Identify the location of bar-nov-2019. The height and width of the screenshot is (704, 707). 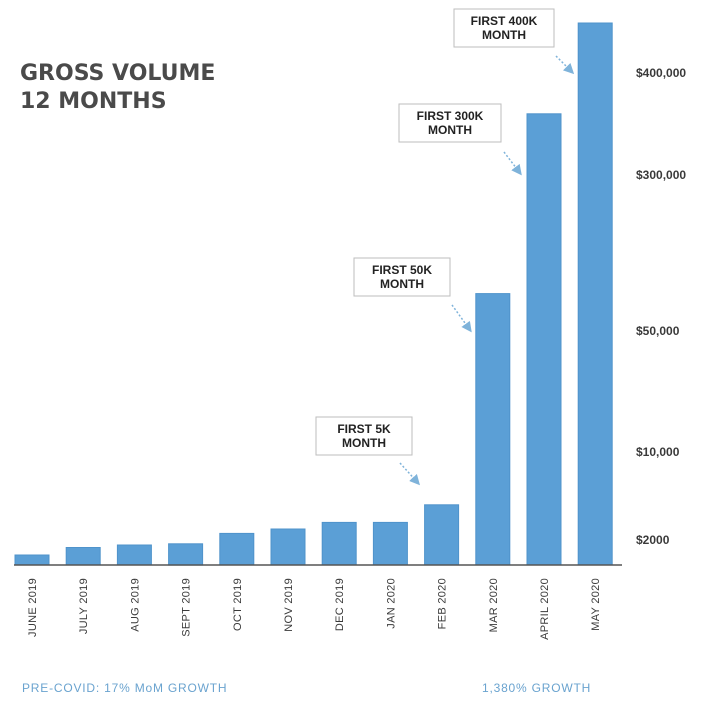
(288, 547).